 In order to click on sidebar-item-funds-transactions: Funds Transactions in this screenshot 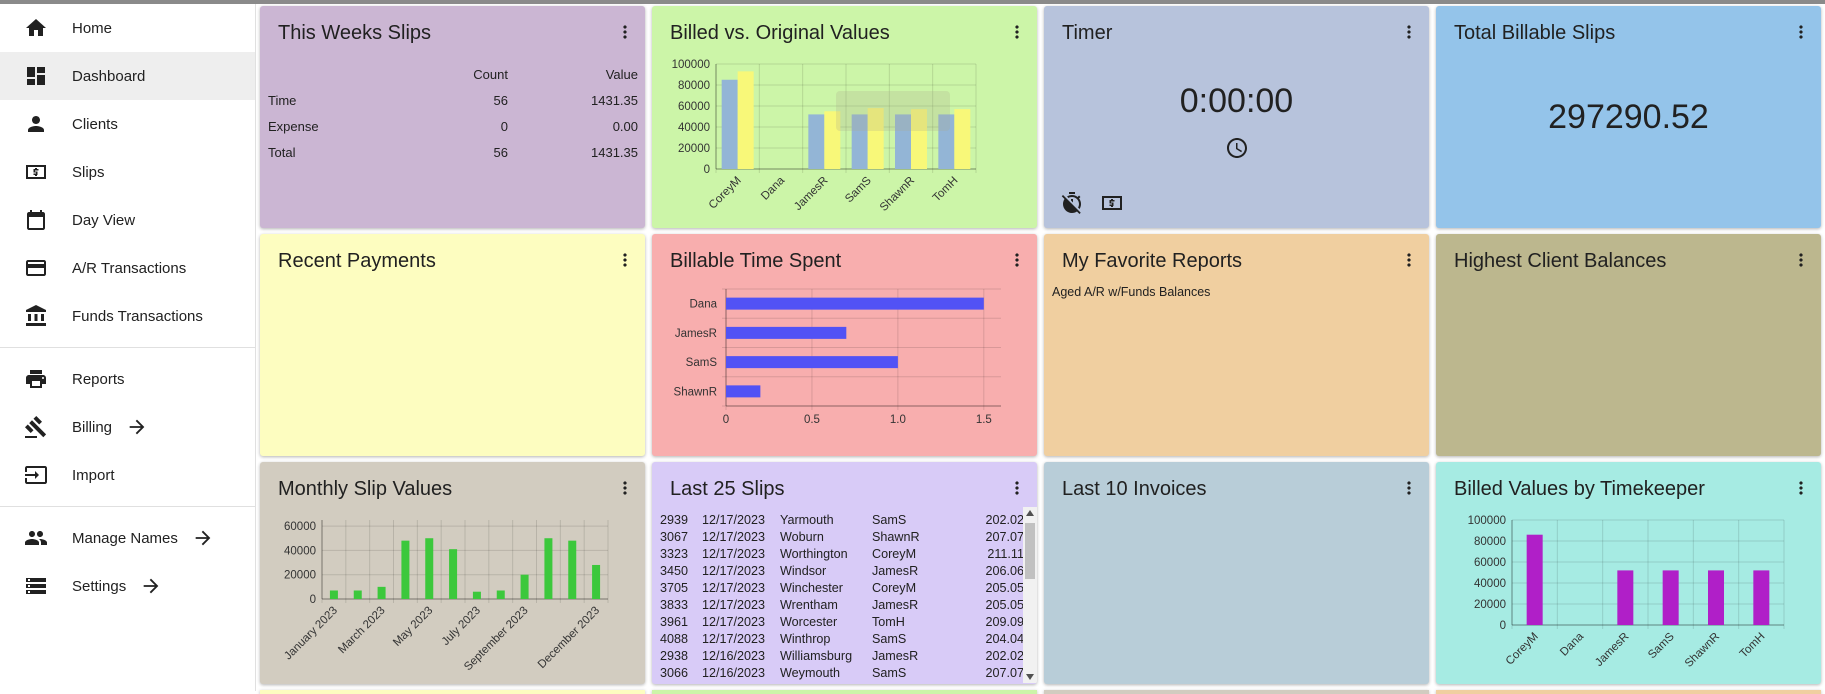, I will do `click(127, 316)`.